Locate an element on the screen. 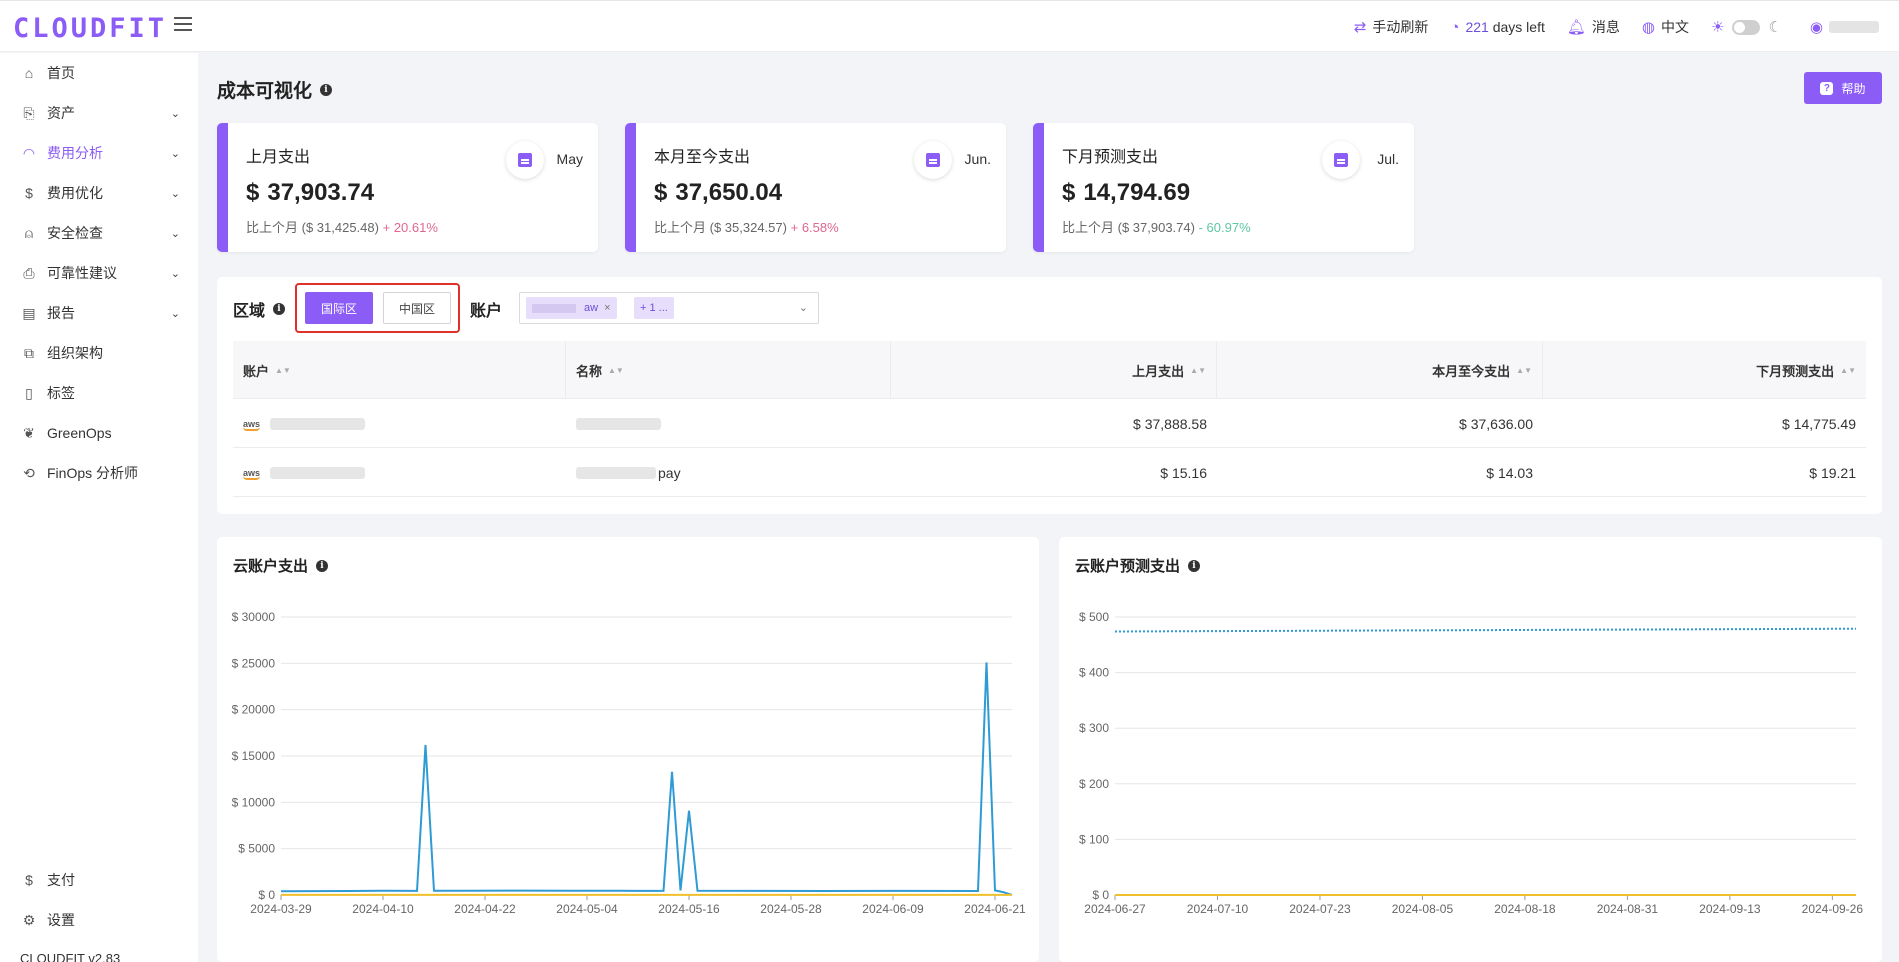 The width and height of the screenshot is (1899, 962). card-compare: 比上个月 ($ 37,903.74) - 60.97% is located at coordinates (1156, 226).